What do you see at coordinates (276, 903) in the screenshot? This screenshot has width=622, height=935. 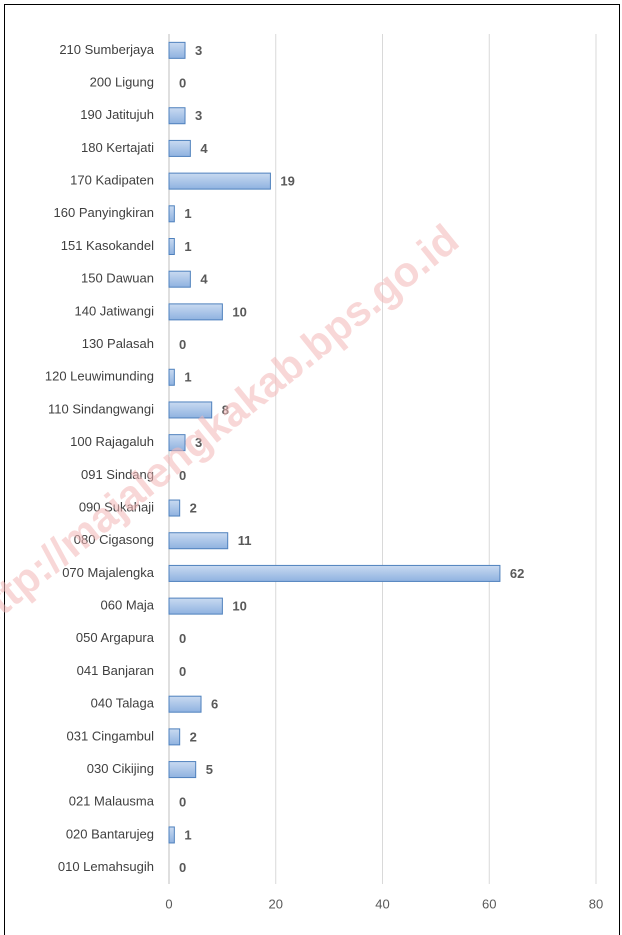 I see `x-tick-label: 20` at bounding box center [276, 903].